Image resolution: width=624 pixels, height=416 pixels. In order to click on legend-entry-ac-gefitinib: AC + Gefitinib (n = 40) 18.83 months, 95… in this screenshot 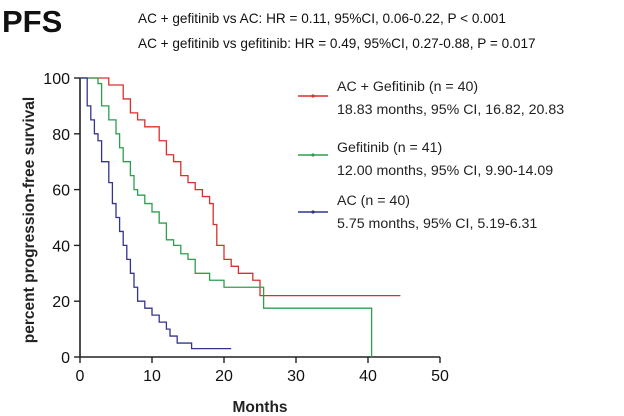, I will do `click(431, 98)`.